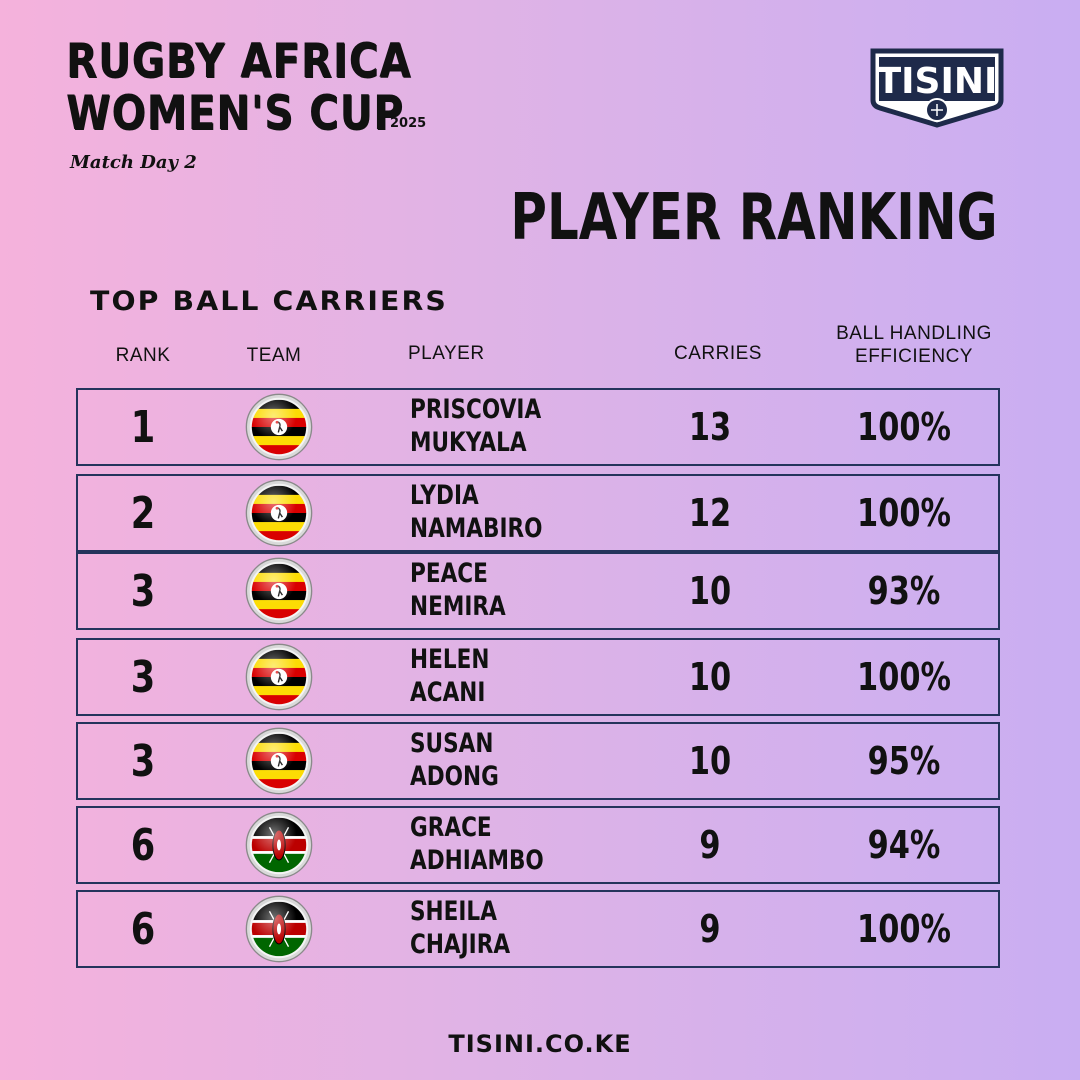 The width and height of the screenshot is (1080, 1080). Describe the element at coordinates (143, 513) in the screenshot. I see `rank-value: 2` at that location.